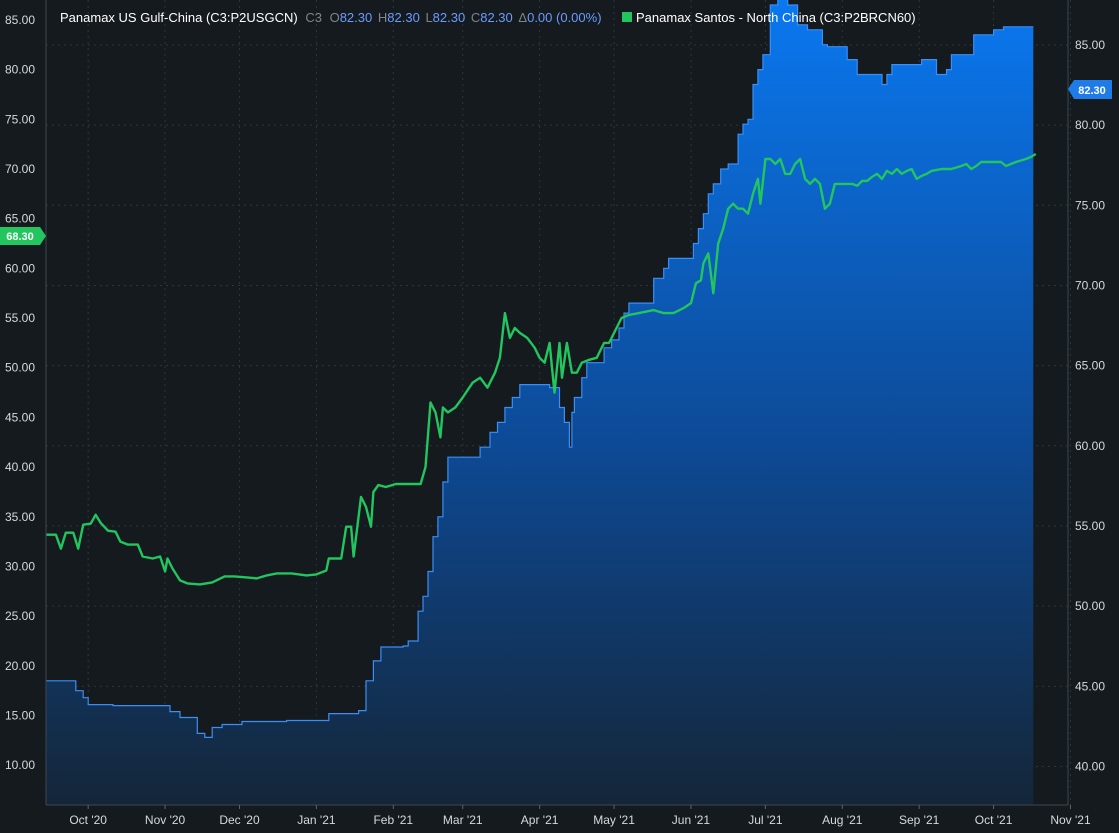 The image size is (1119, 833). I want to click on right-price-badge-bg, so click(1090, 89).